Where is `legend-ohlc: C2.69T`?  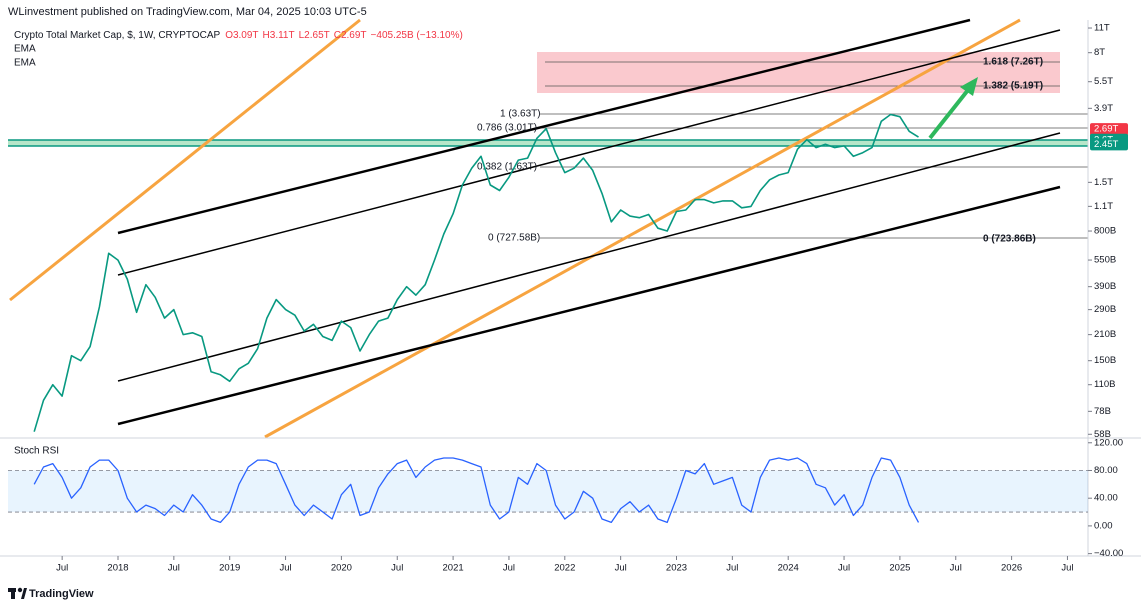
legend-ohlc: C2.69T is located at coordinates (350, 35).